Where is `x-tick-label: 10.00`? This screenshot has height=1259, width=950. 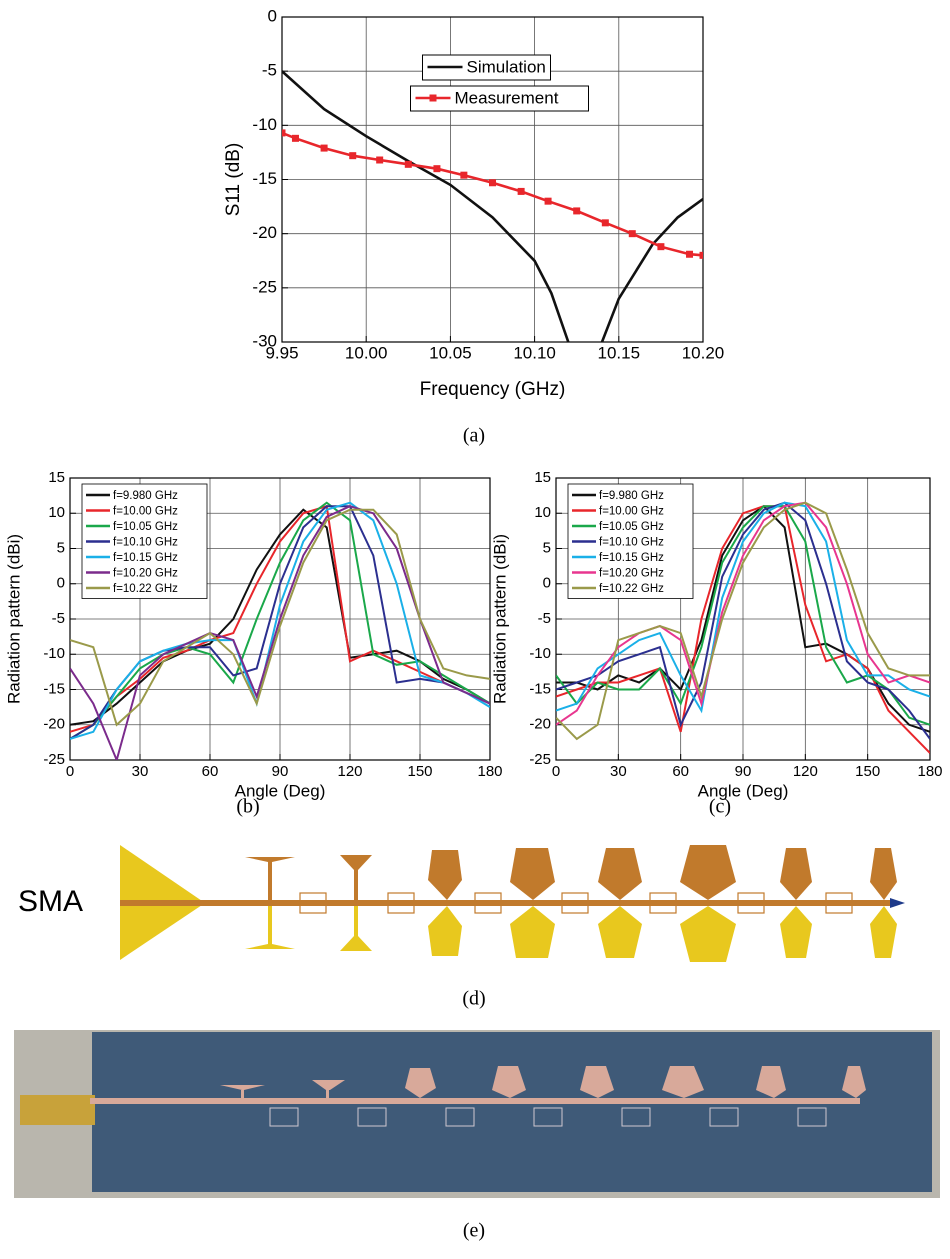 x-tick-label: 10.00 is located at coordinates (366, 352).